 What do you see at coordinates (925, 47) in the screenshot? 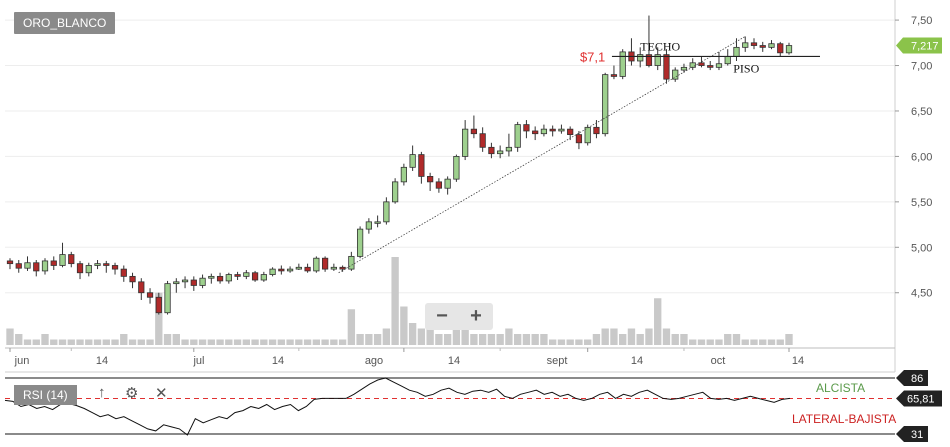
I see `last-price-value: 7,217` at bounding box center [925, 47].